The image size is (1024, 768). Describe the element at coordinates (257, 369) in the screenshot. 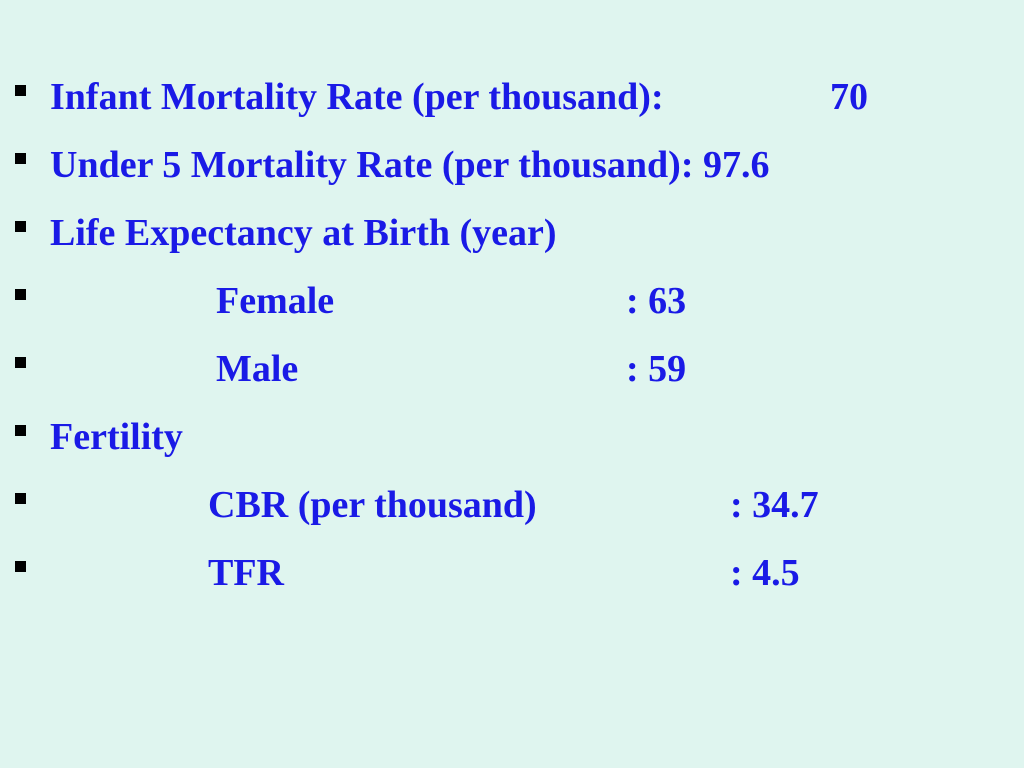

I see `item-label: Male` at that location.